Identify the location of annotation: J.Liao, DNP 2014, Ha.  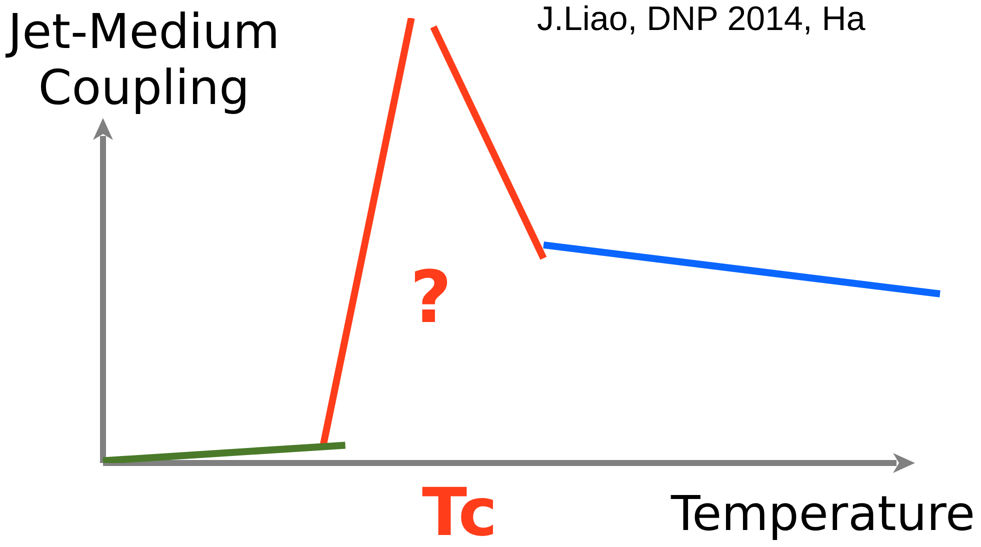
(701, 19).